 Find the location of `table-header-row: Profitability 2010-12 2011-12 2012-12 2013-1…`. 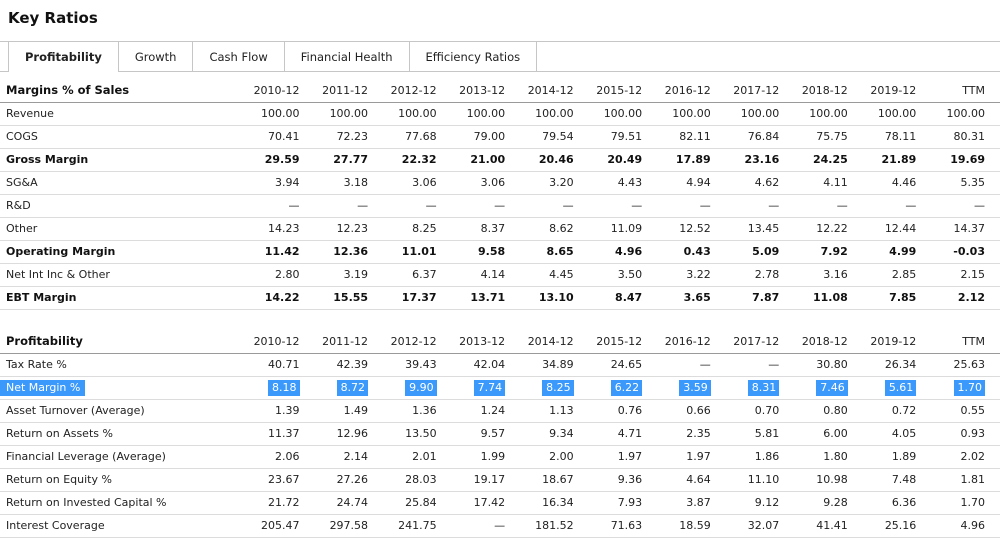

table-header-row: Profitability 2010-12 2011-12 2012-12 2013-1… is located at coordinates (500, 342).